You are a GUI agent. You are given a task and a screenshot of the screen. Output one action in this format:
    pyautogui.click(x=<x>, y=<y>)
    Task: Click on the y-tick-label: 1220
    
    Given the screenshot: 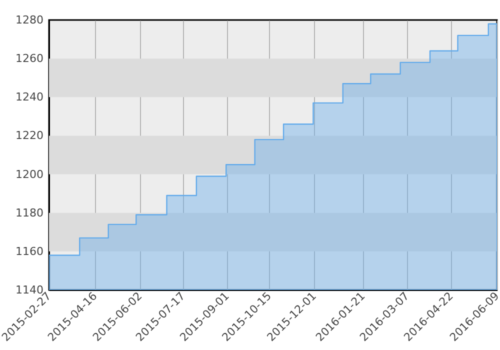 What is the action you would take?
    pyautogui.click(x=30, y=135)
    